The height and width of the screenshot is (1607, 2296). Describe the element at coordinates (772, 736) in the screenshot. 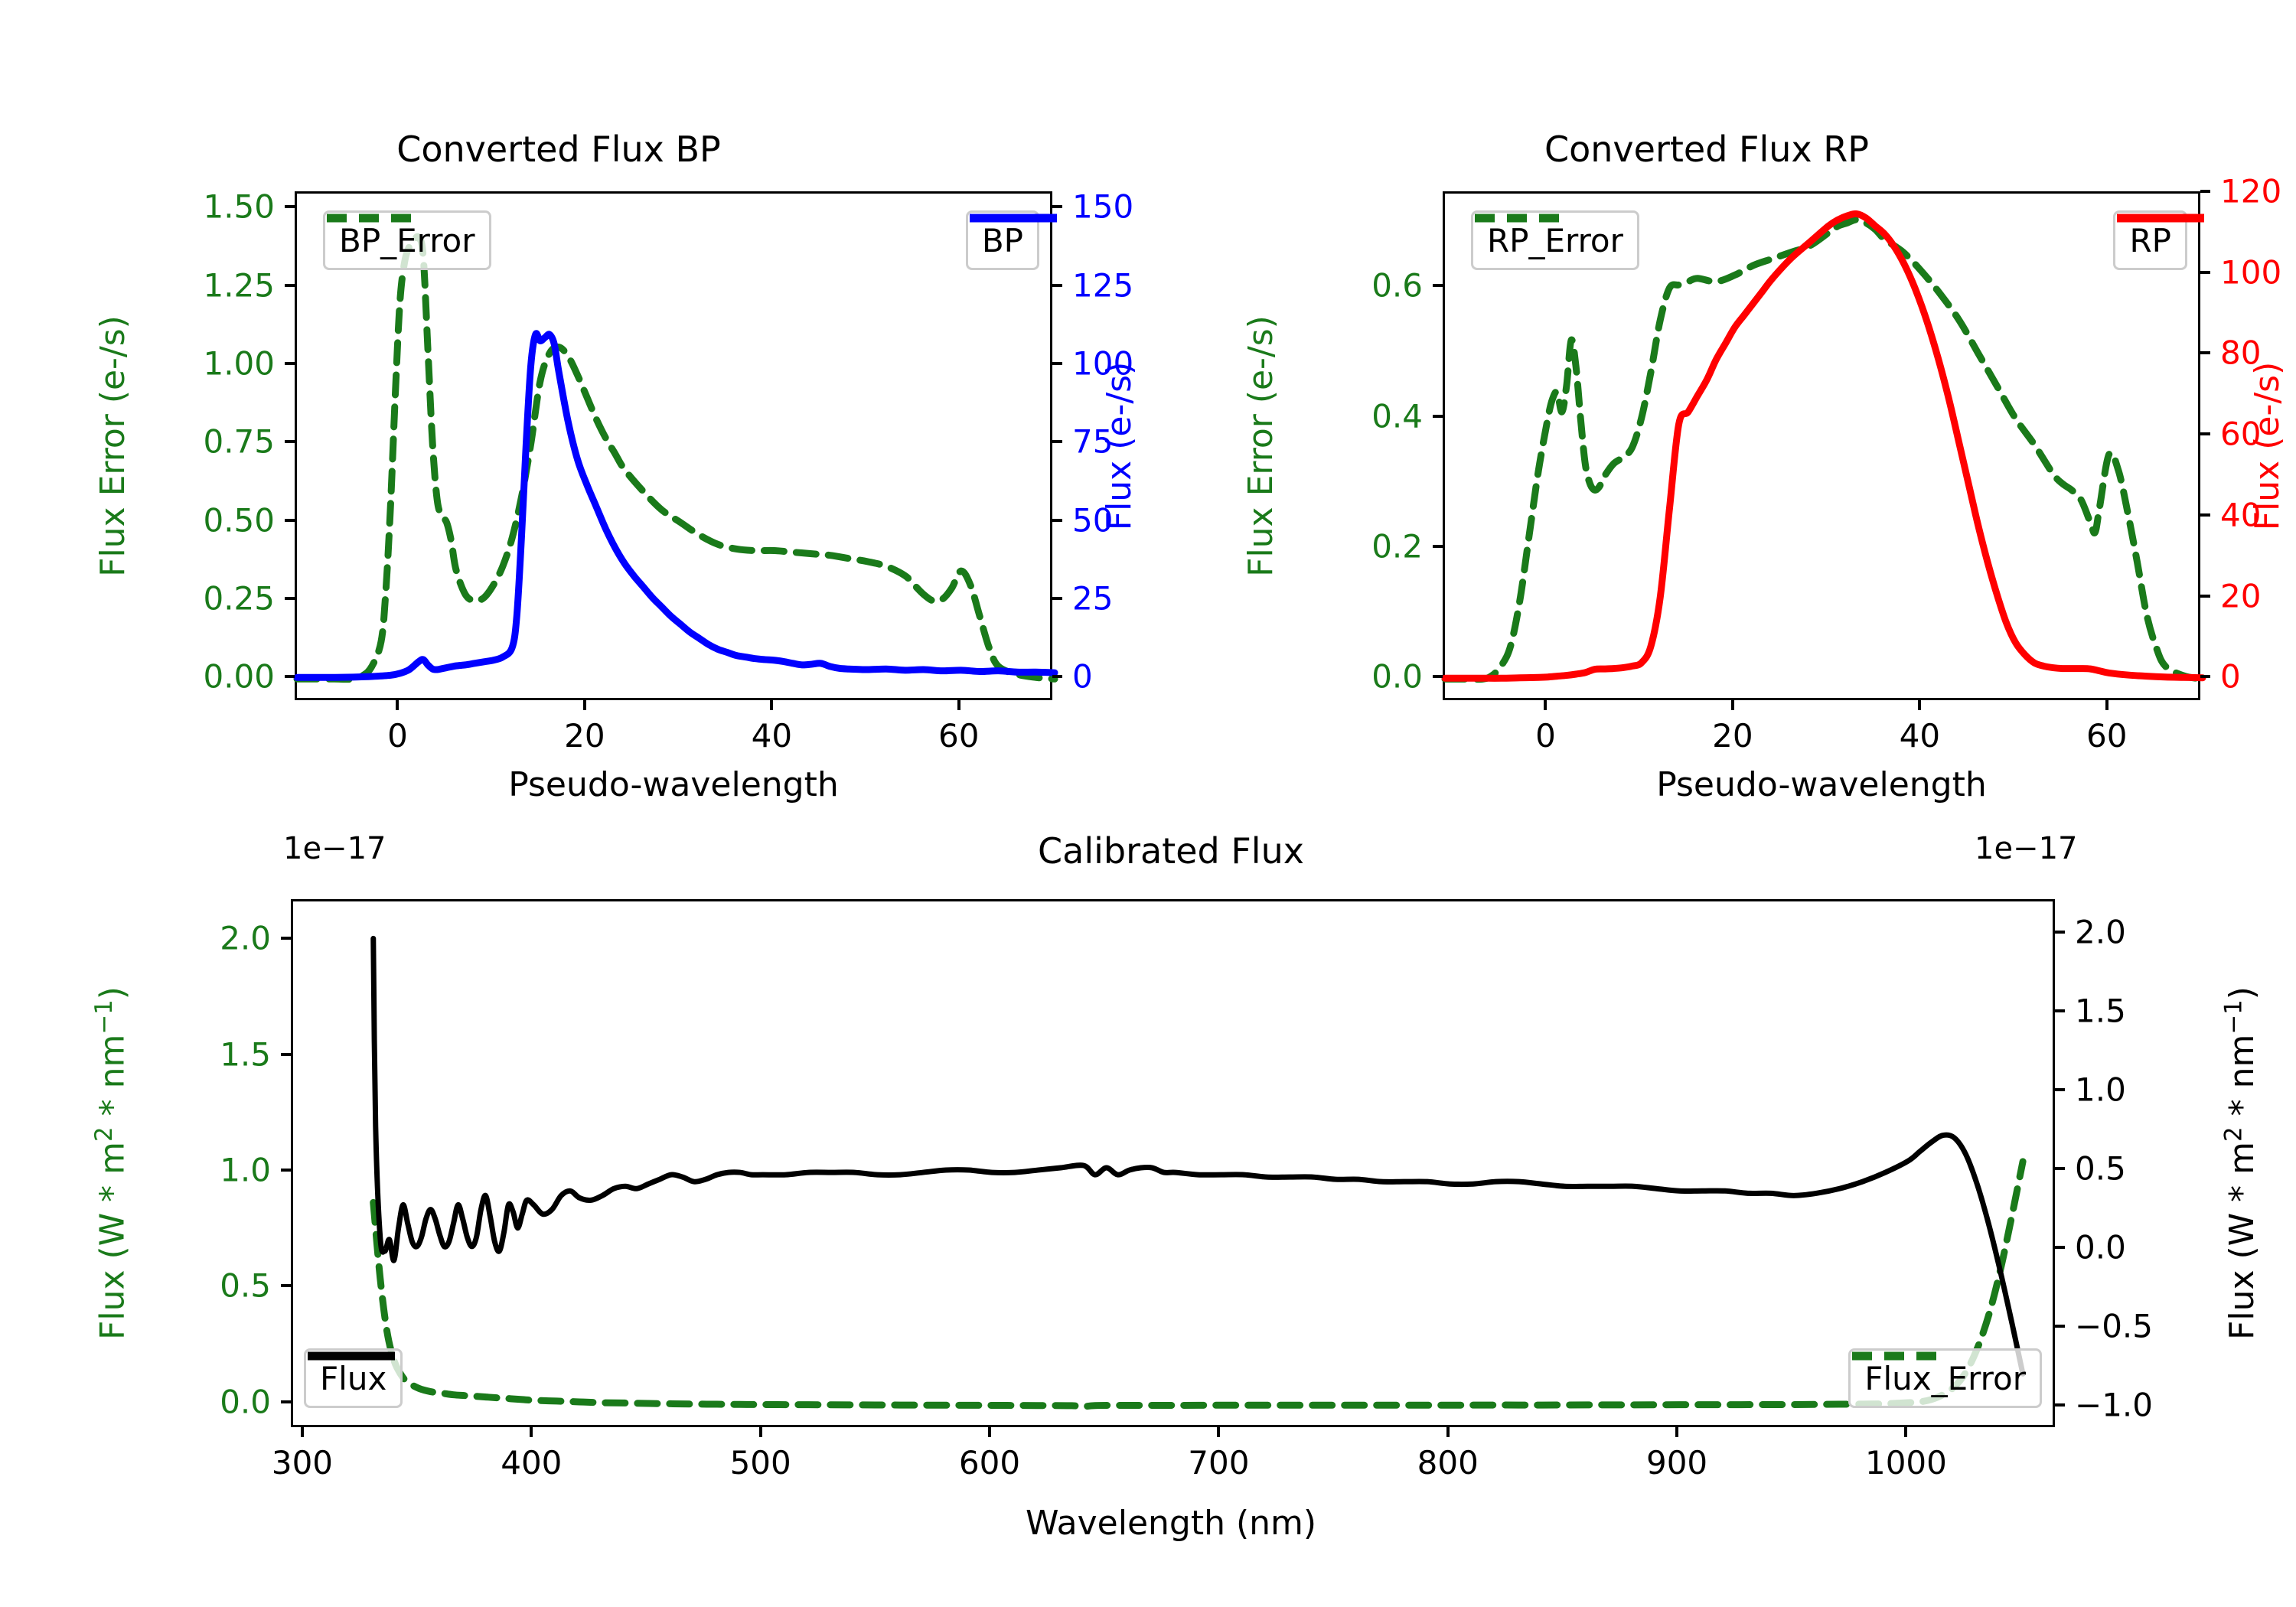

I see `bp-bottom-tick-group-label: 40` at that location.